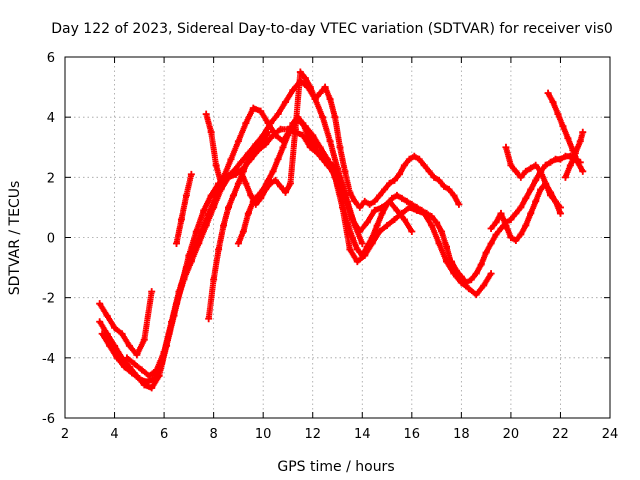  What do you see at coordinates (51, 118) in the screenshot?
I see `y-tick-label: 4` at bounding box center [51, 118].